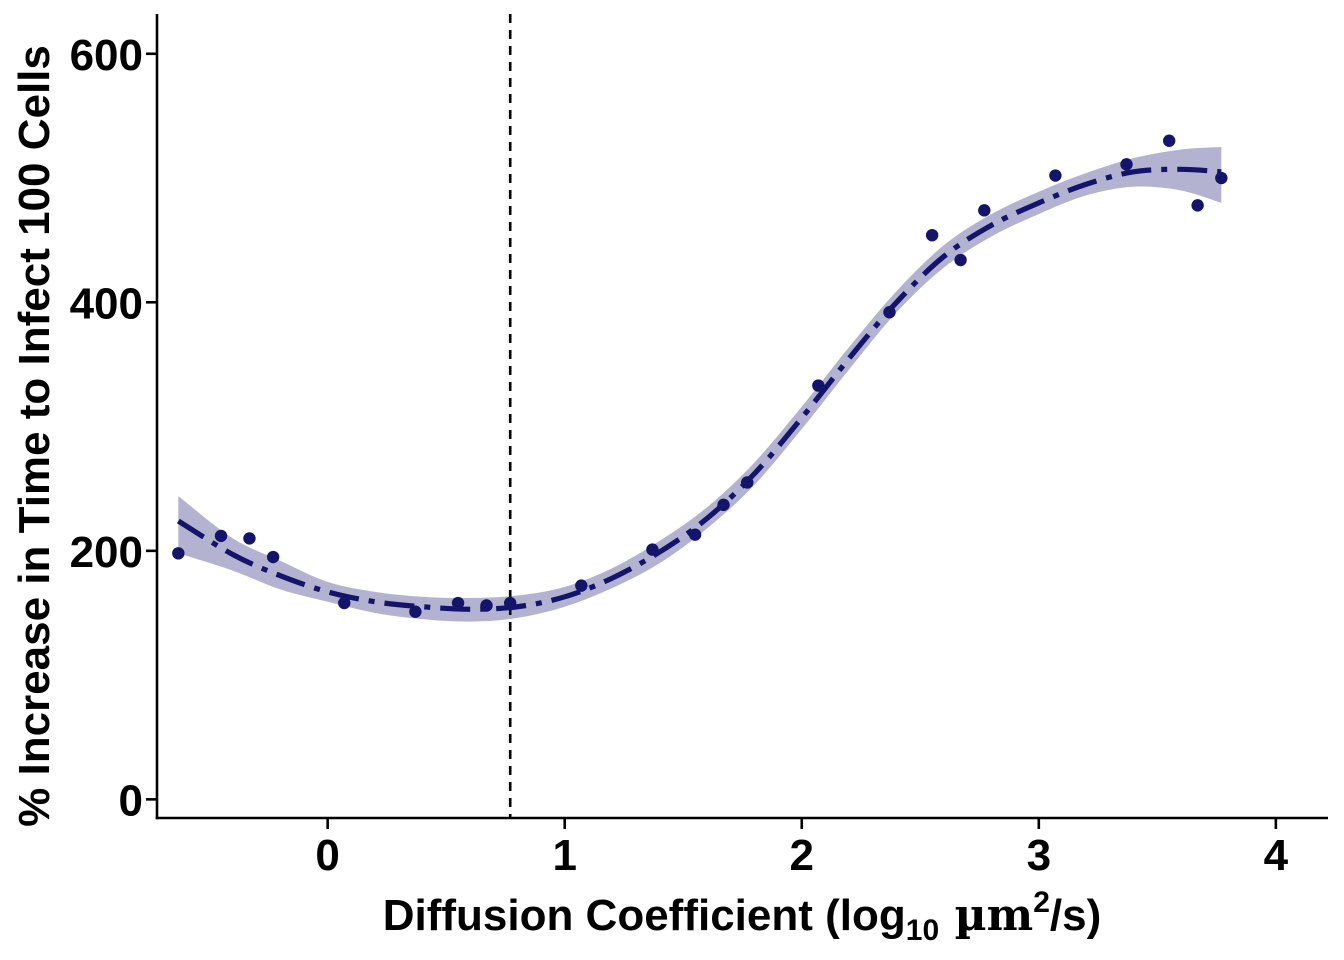  Describe the element at coordinates (922, 930) in the screenshot. I see `x-axis-title-subscript: 10` at that location.